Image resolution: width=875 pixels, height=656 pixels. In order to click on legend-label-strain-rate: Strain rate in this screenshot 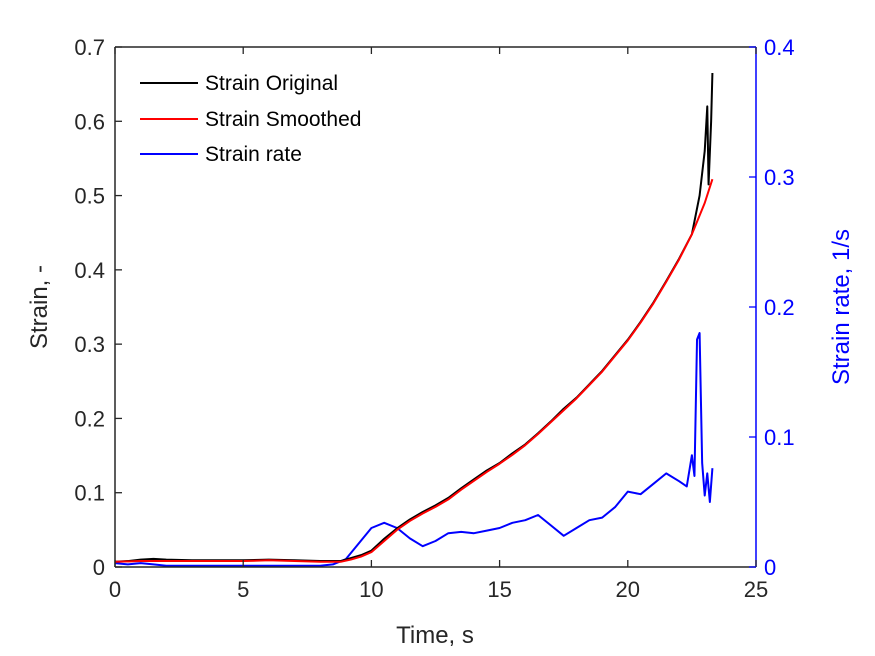, I will do `click(253, 154)`.